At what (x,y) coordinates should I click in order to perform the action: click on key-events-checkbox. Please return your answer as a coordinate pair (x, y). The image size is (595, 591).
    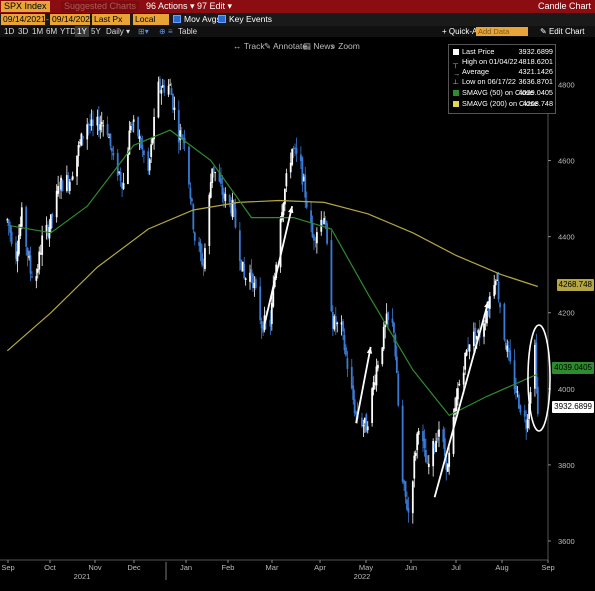
    Looking at the image, I should click on (222, 19).